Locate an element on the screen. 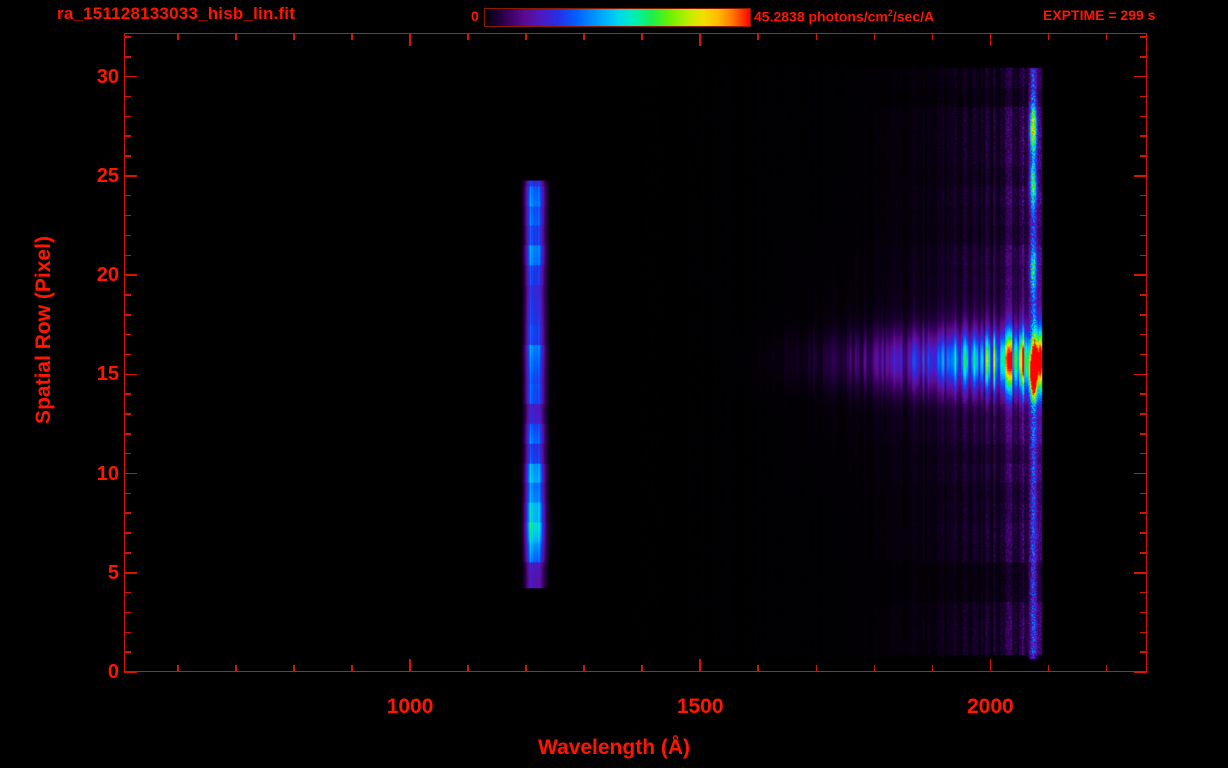 The width and height of the screenshot is (1228, 768). colorbar-max-label: 45.2838 photons/cm2/sec/A is located at coordinates (844, 16).